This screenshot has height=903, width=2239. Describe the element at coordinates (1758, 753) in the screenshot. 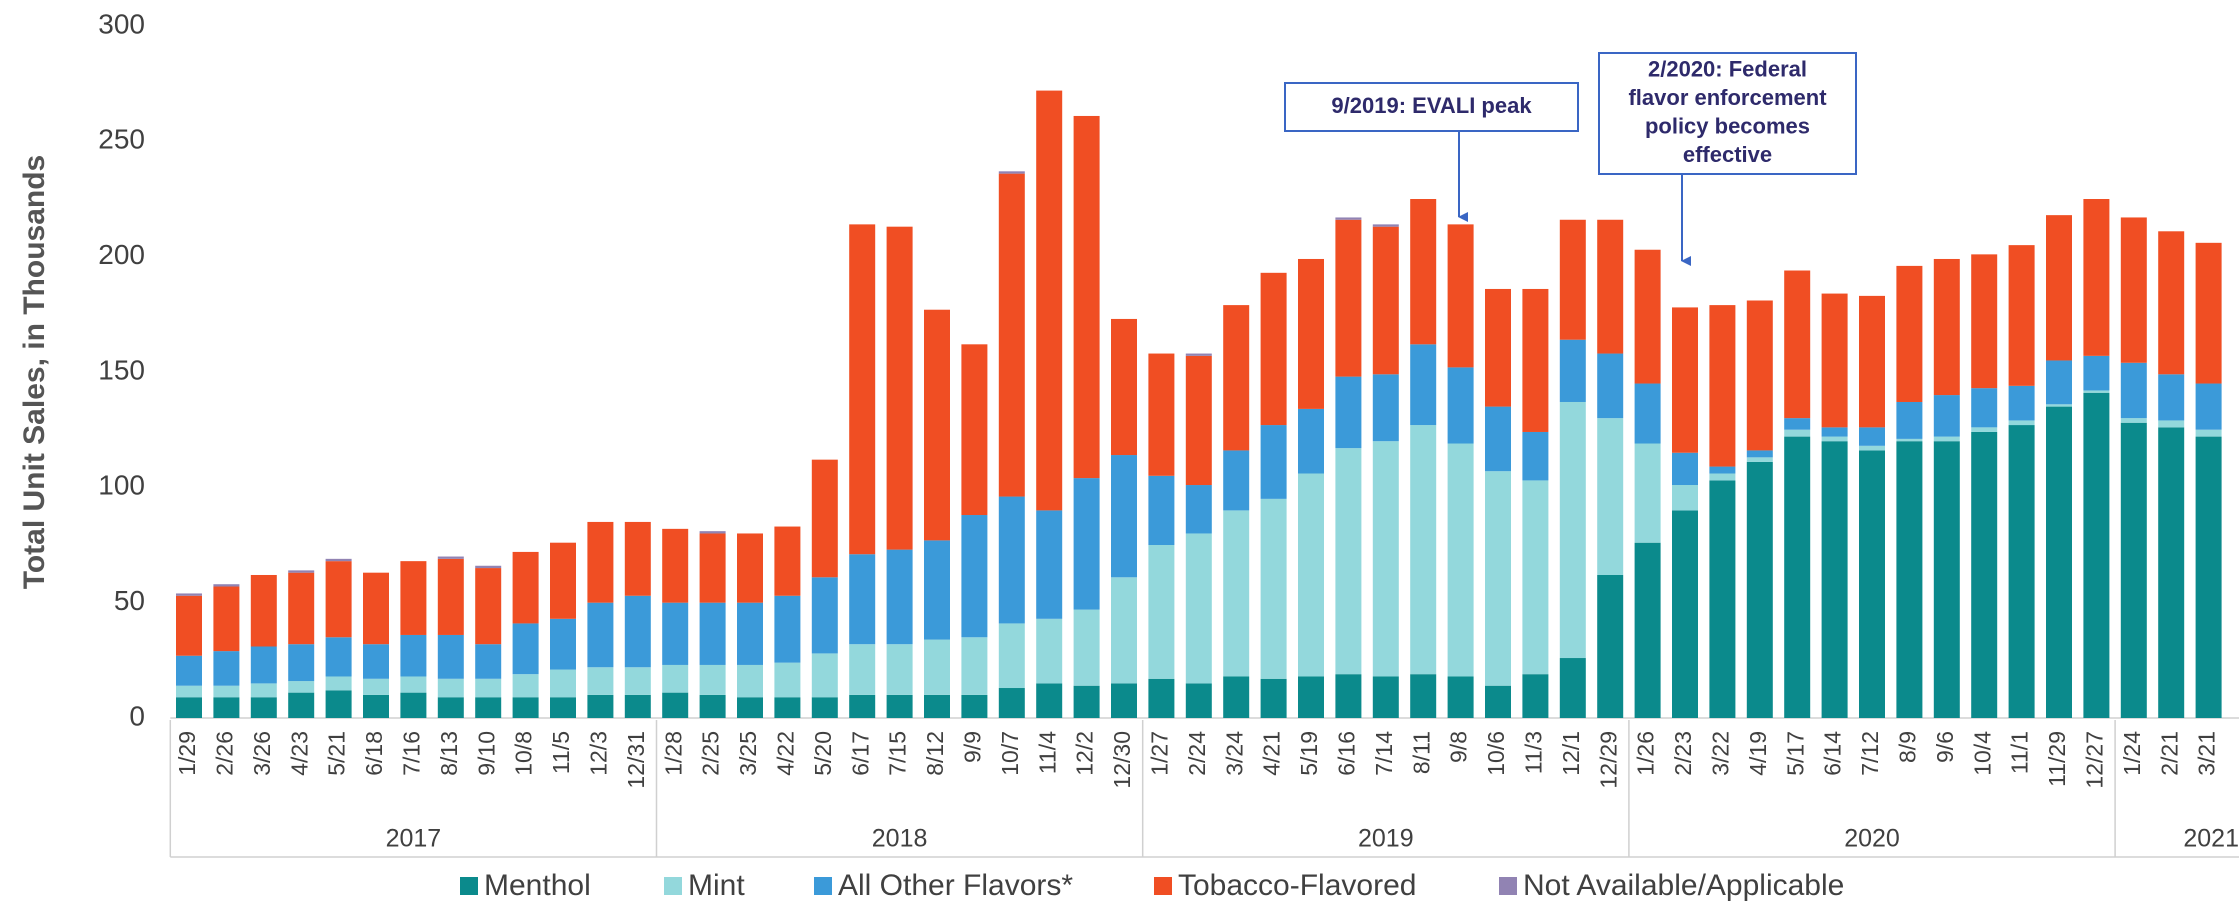

I see `x-tick-label: 4/19` at that location.